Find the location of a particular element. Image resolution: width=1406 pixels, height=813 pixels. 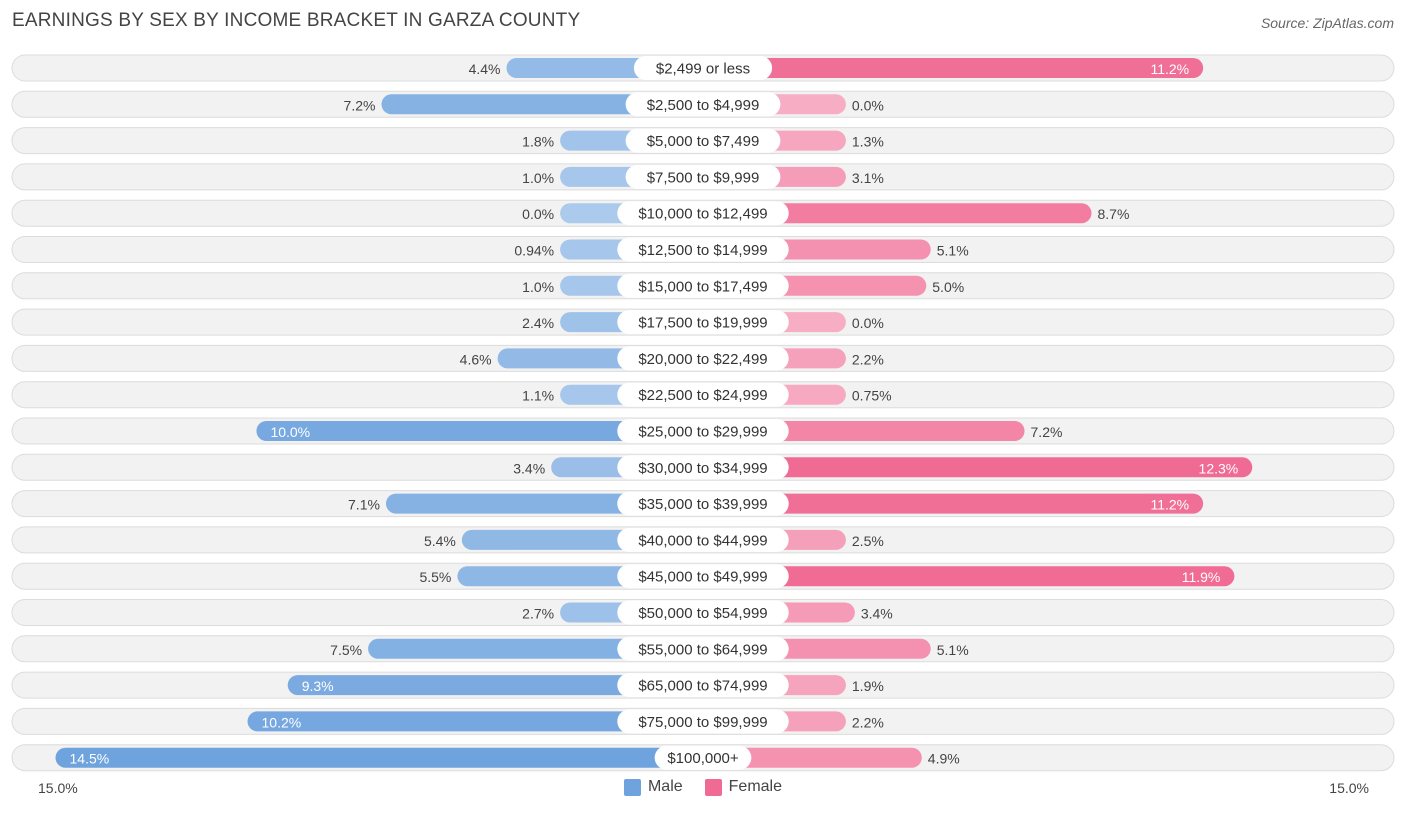

category-label: $10,000 to $12,499 is located at coordinates (702, 214).